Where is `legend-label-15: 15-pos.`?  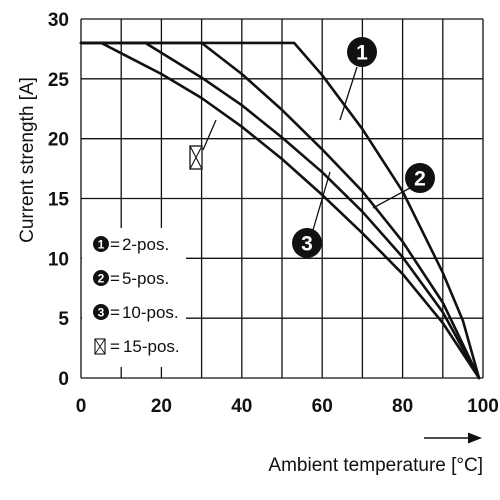 legend-label-15: 15-pos. is located at coordinates (151, 346).